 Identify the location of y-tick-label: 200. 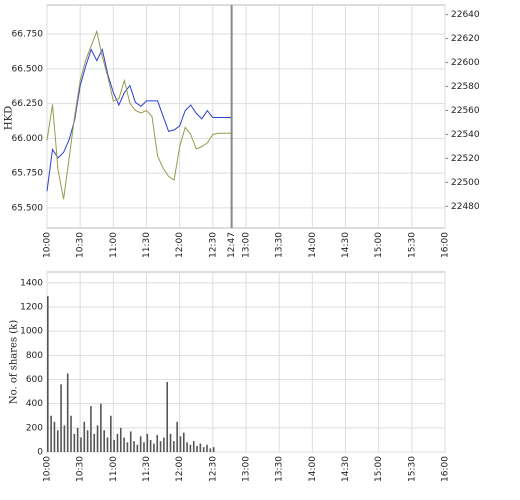
(34, 428).